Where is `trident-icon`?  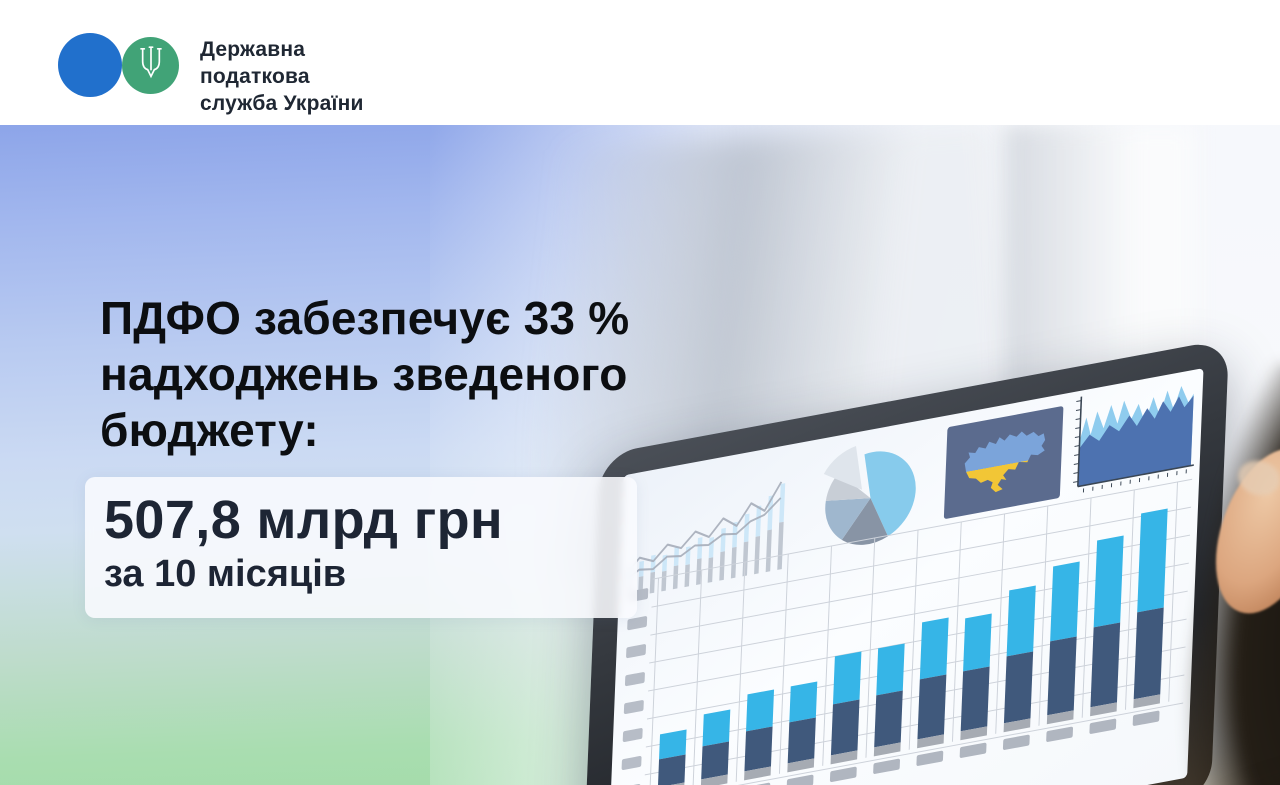
trident-icon is located at coordinates (151, 65).